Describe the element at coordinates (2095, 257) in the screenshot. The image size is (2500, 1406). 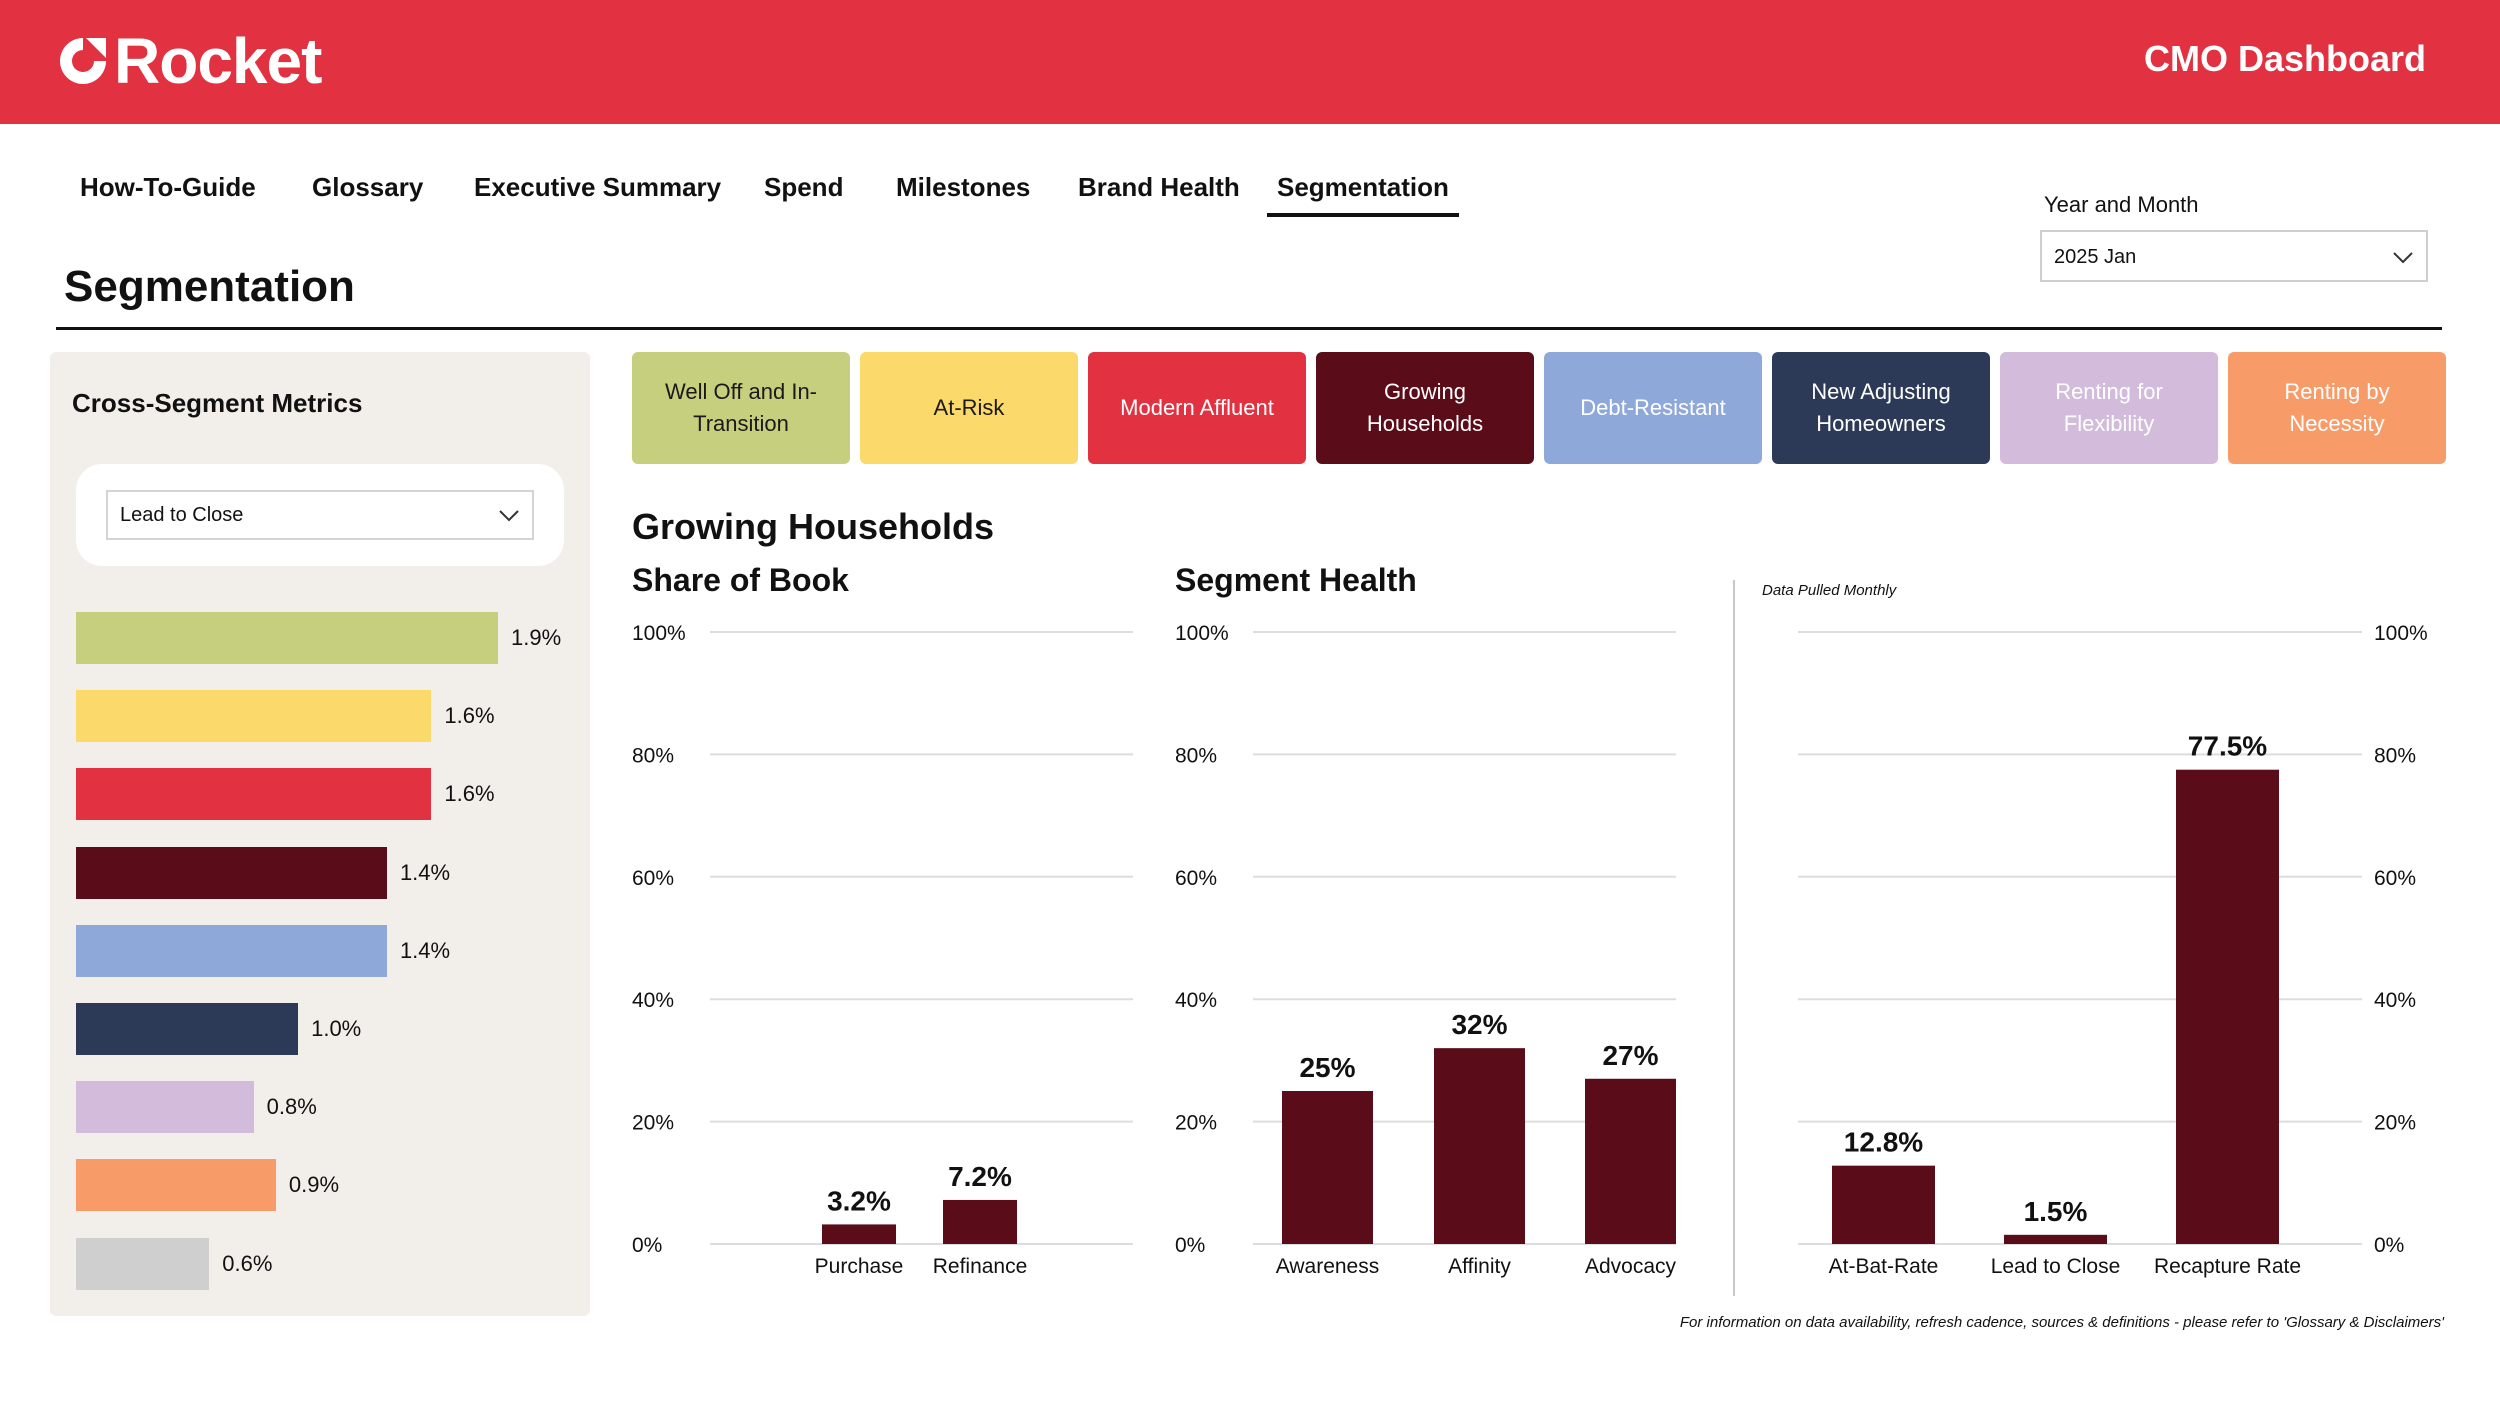
I see `year-month-value: 2025 Jan` at that location.